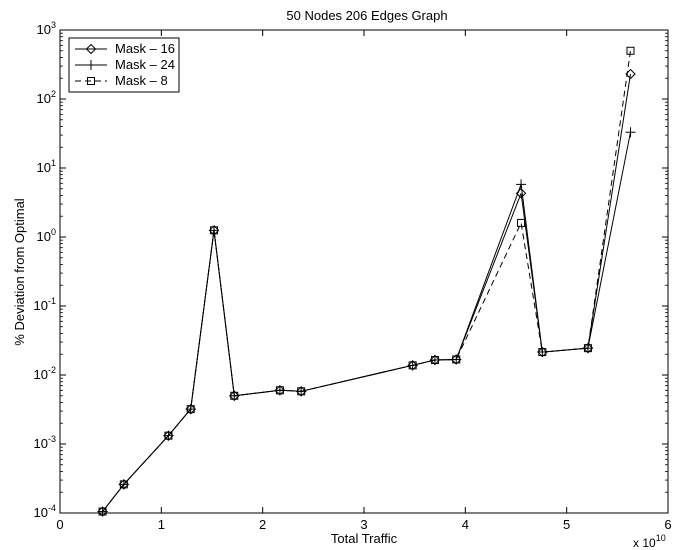 The width and height of the screenshot is (685, 550). What do you see at coordinates (644, 543) in the screenshot?
I see `x-multiplier-base: x 10` at bounding box center [644, 543].